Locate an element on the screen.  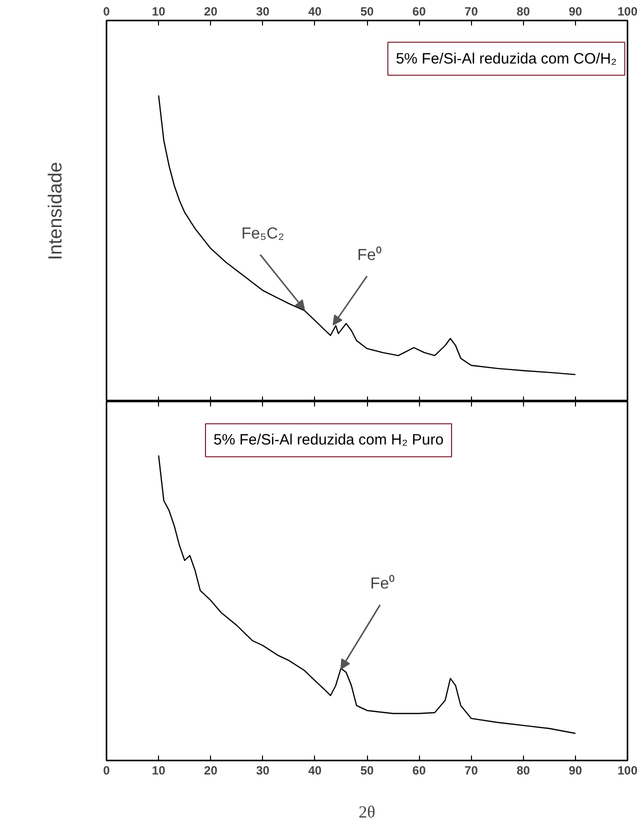
annotation: Fe₅C₂ is located at coordinates (262, 233).